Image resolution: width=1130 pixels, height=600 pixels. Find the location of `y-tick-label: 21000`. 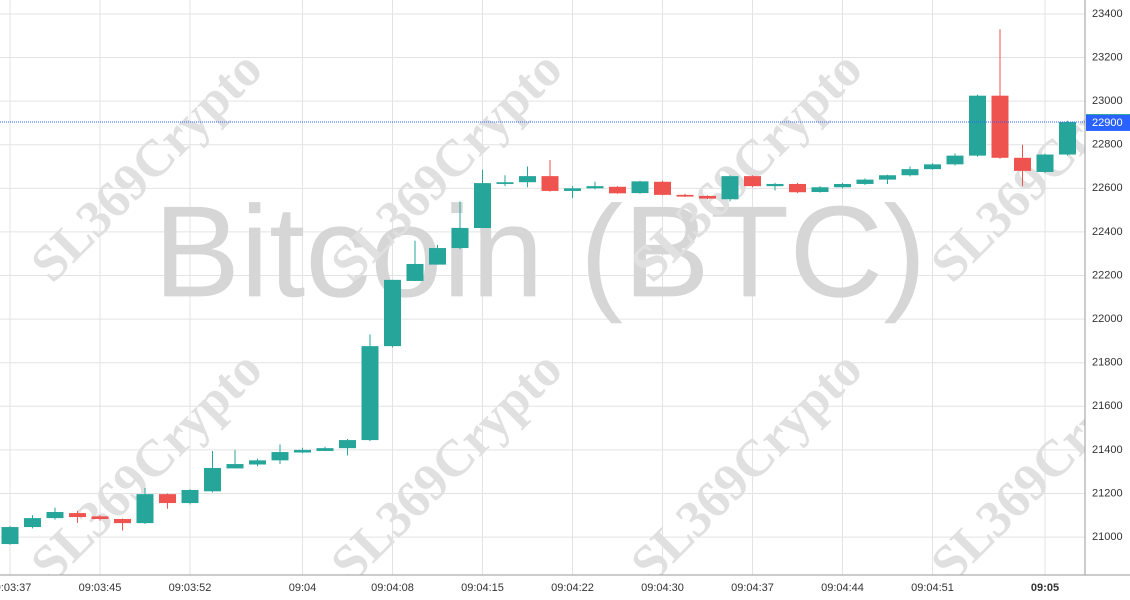

y-tick-label: 21000 is located at coordinates (1107, 537).